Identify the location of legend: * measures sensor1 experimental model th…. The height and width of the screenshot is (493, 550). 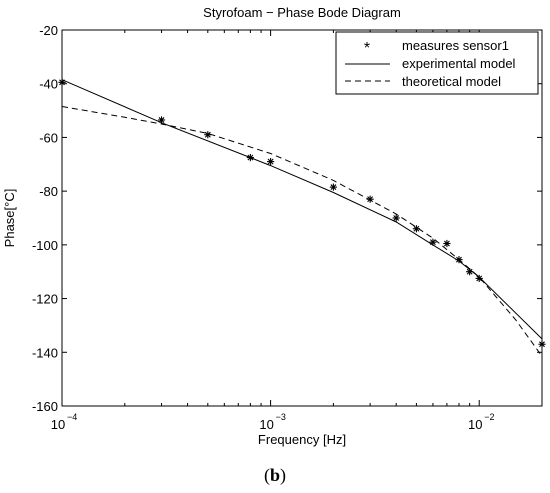
(437, 63).